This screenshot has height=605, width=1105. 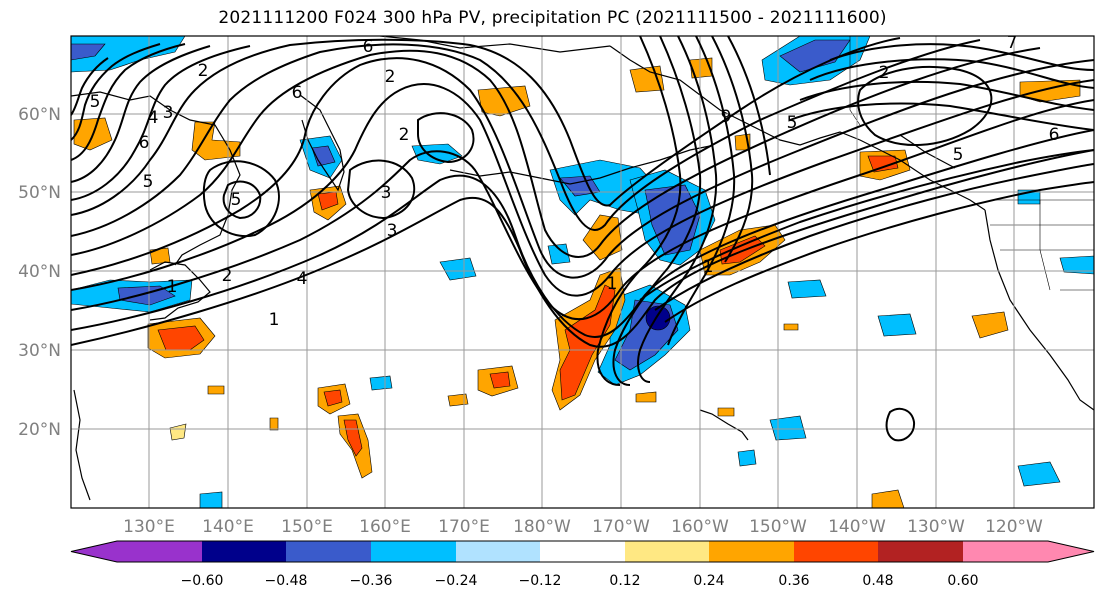 What do you see at coordinates (322, 143) in the screenshot?
I see `coastline-kamchatka` at bounding box center [322, 143].